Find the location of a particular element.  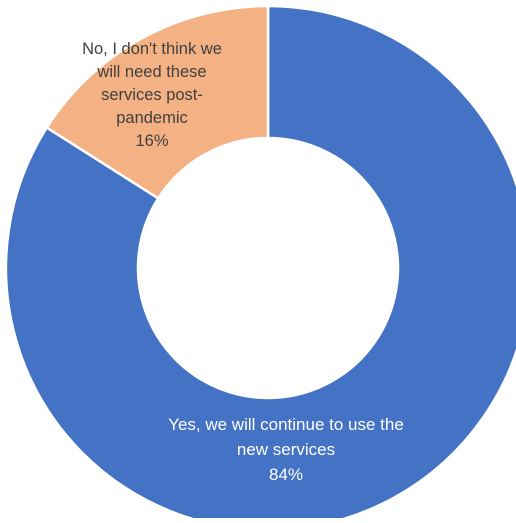

slice-value-label: 16% is located at coordinates (151, 141).